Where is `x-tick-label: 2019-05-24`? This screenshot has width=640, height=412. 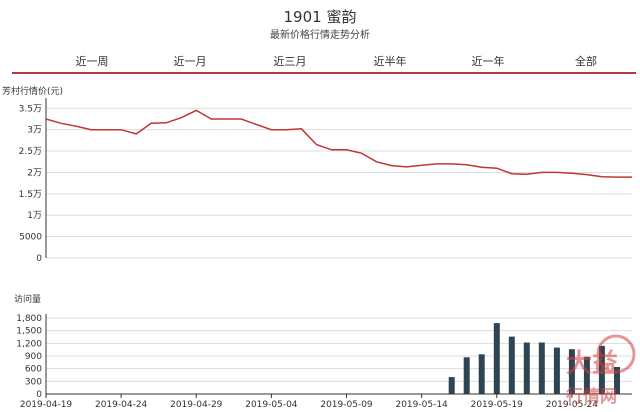
x-tick-label: 2019-05-24 is located at coordinates (572, 405).